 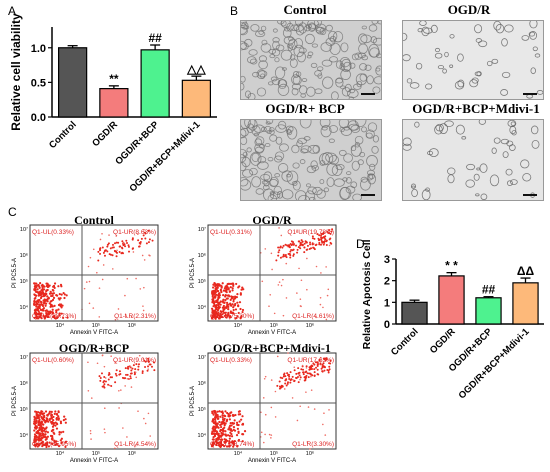 I want to click on category-label: OGD/R, so click(x=105, y=134).